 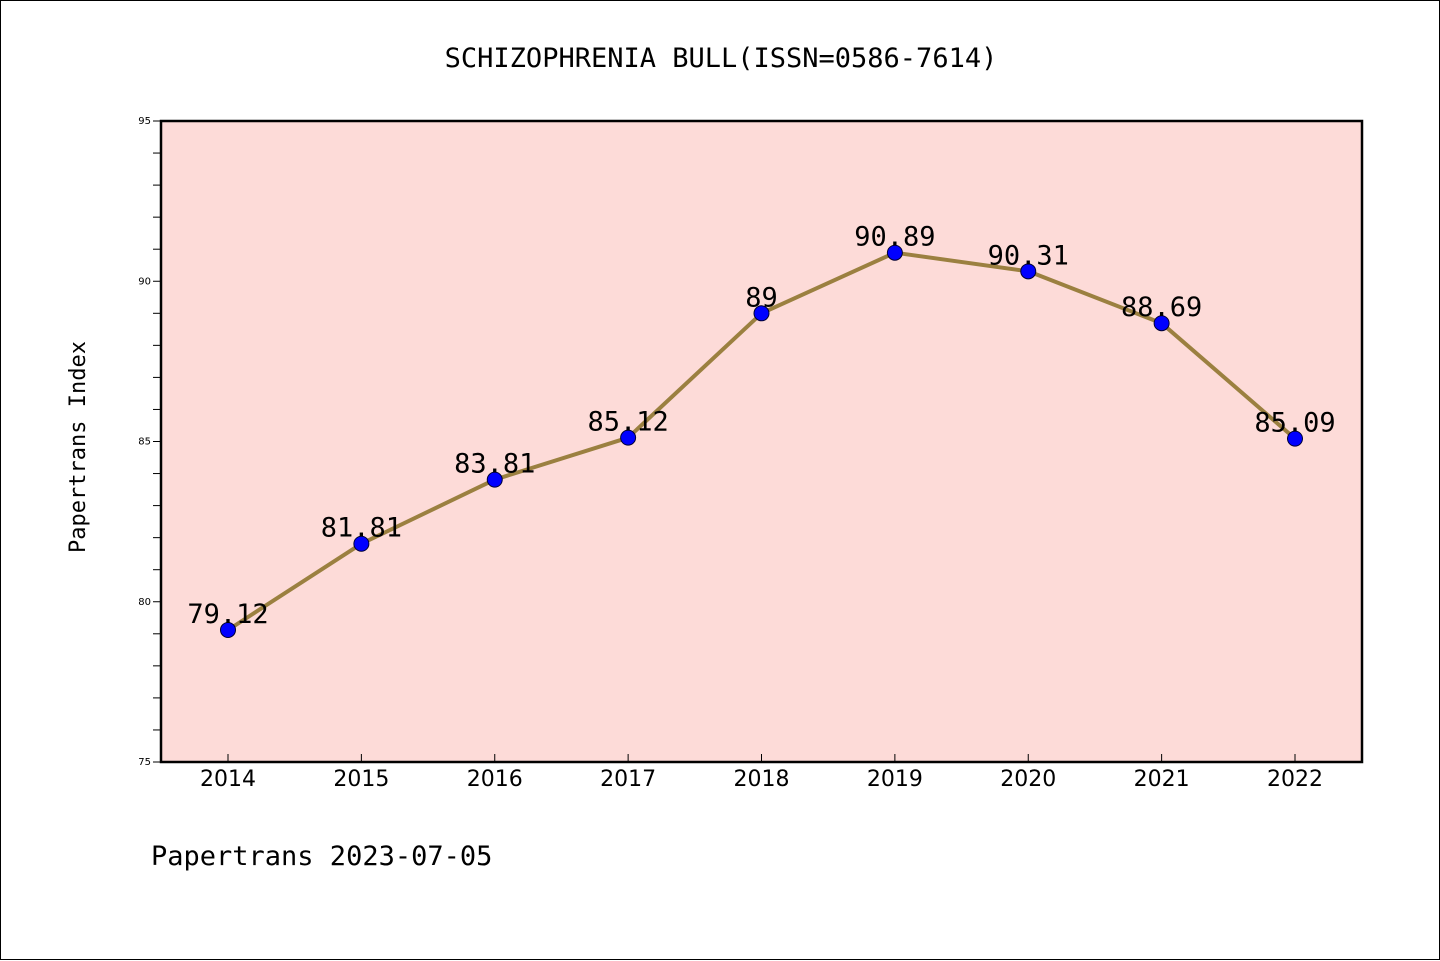 I want to click on x-tick-label: 2021, so click(x=1162, y=779).